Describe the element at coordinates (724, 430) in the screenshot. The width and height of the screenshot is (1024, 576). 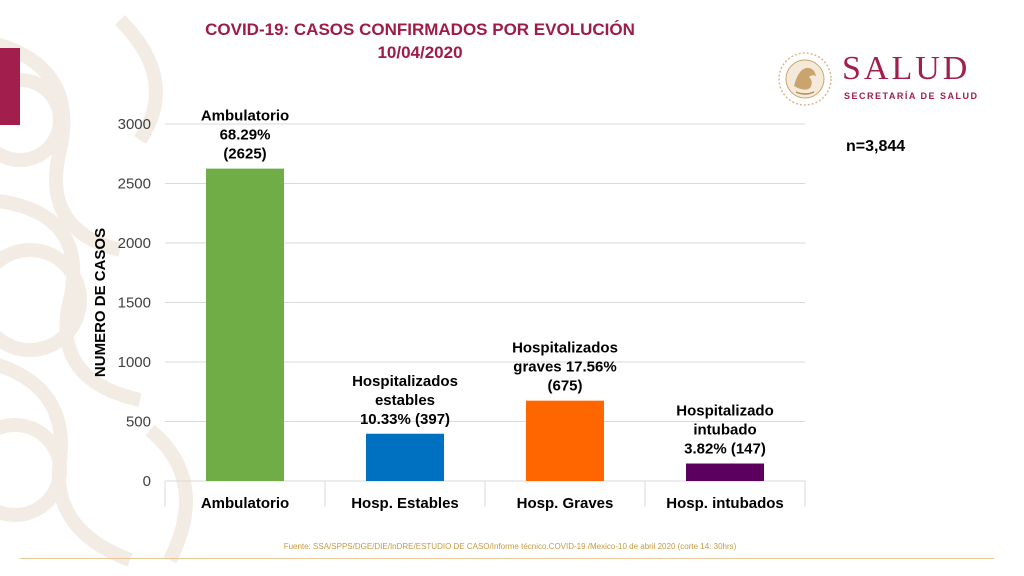
I see `data-label: intubado` at that location.